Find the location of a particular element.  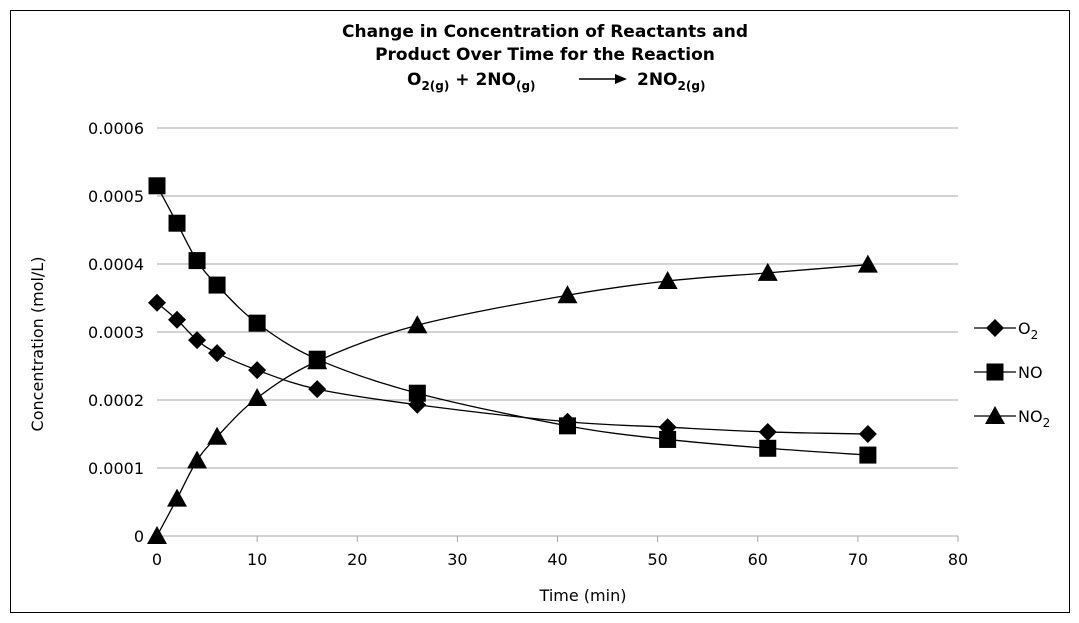

title-line-1: Change in Concentration of Reactants and is located at coordinates (545, 32).